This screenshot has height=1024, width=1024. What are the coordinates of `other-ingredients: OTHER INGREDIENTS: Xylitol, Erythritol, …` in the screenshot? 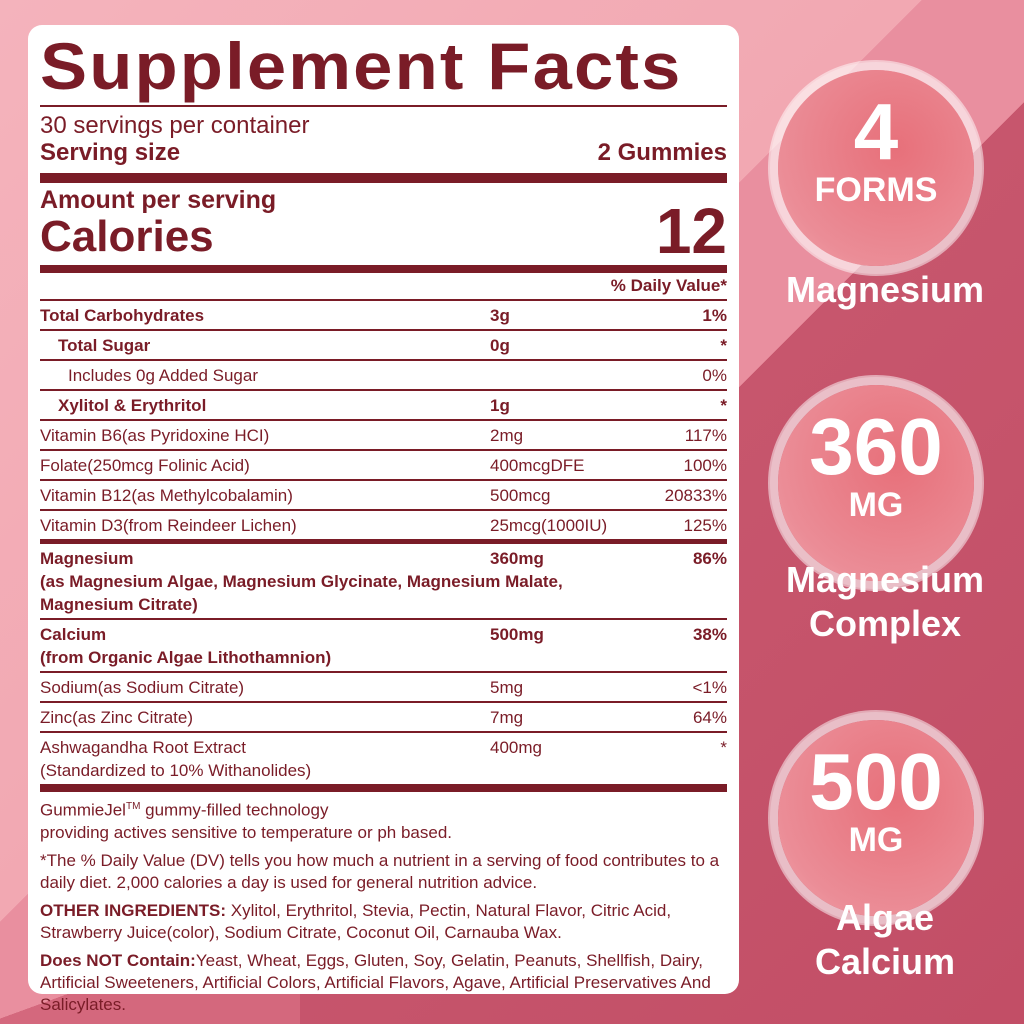 It's located at (383, 922).